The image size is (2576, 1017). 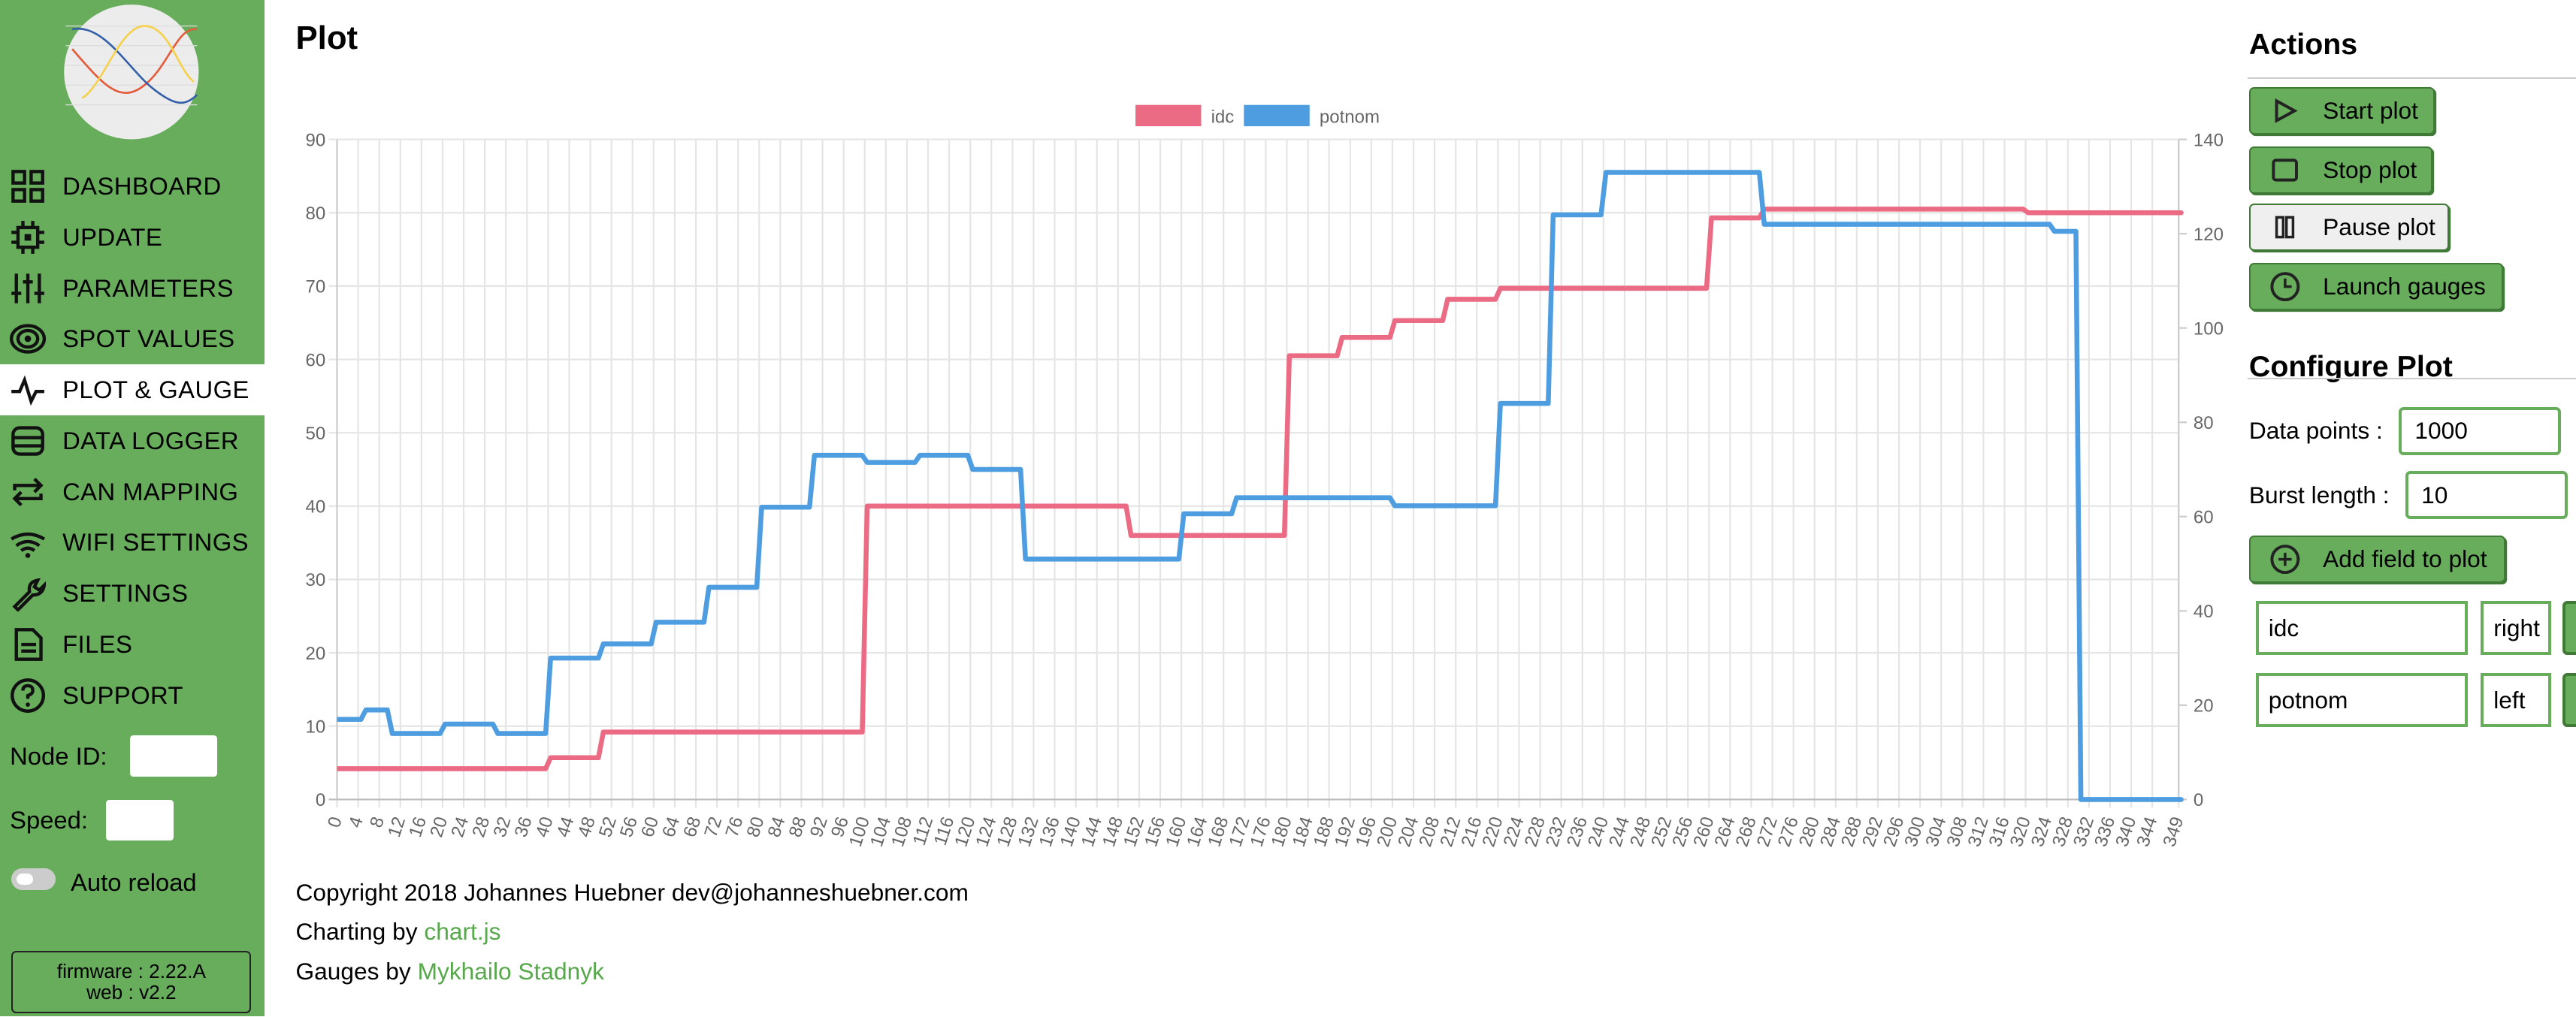 What do you see at coordinates (523, 827) in the screenshot?
I see `x-tick-label: 36` at bounding box center [523, 827].